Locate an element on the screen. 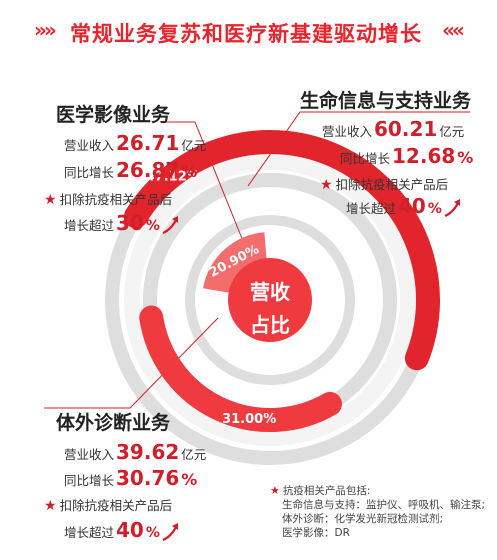 Image resolution: width=497 pixels, height=560 pixels. life-growth-label: 同比增长 is located at coordinates (365, 158).